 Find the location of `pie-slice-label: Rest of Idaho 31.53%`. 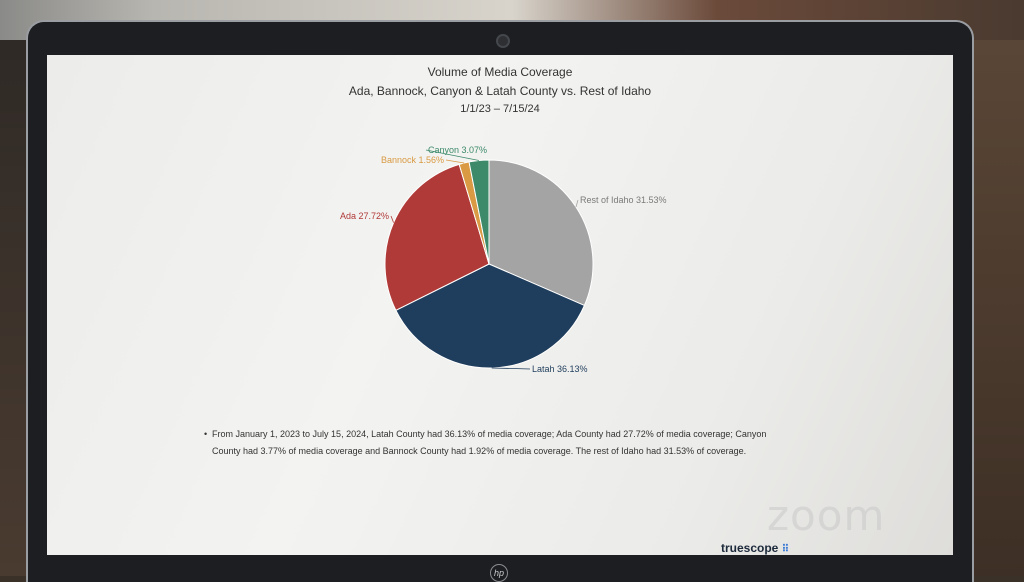

pie-slice-label: Rest of Idaho 31.53% is located at coordinates (623, 200).